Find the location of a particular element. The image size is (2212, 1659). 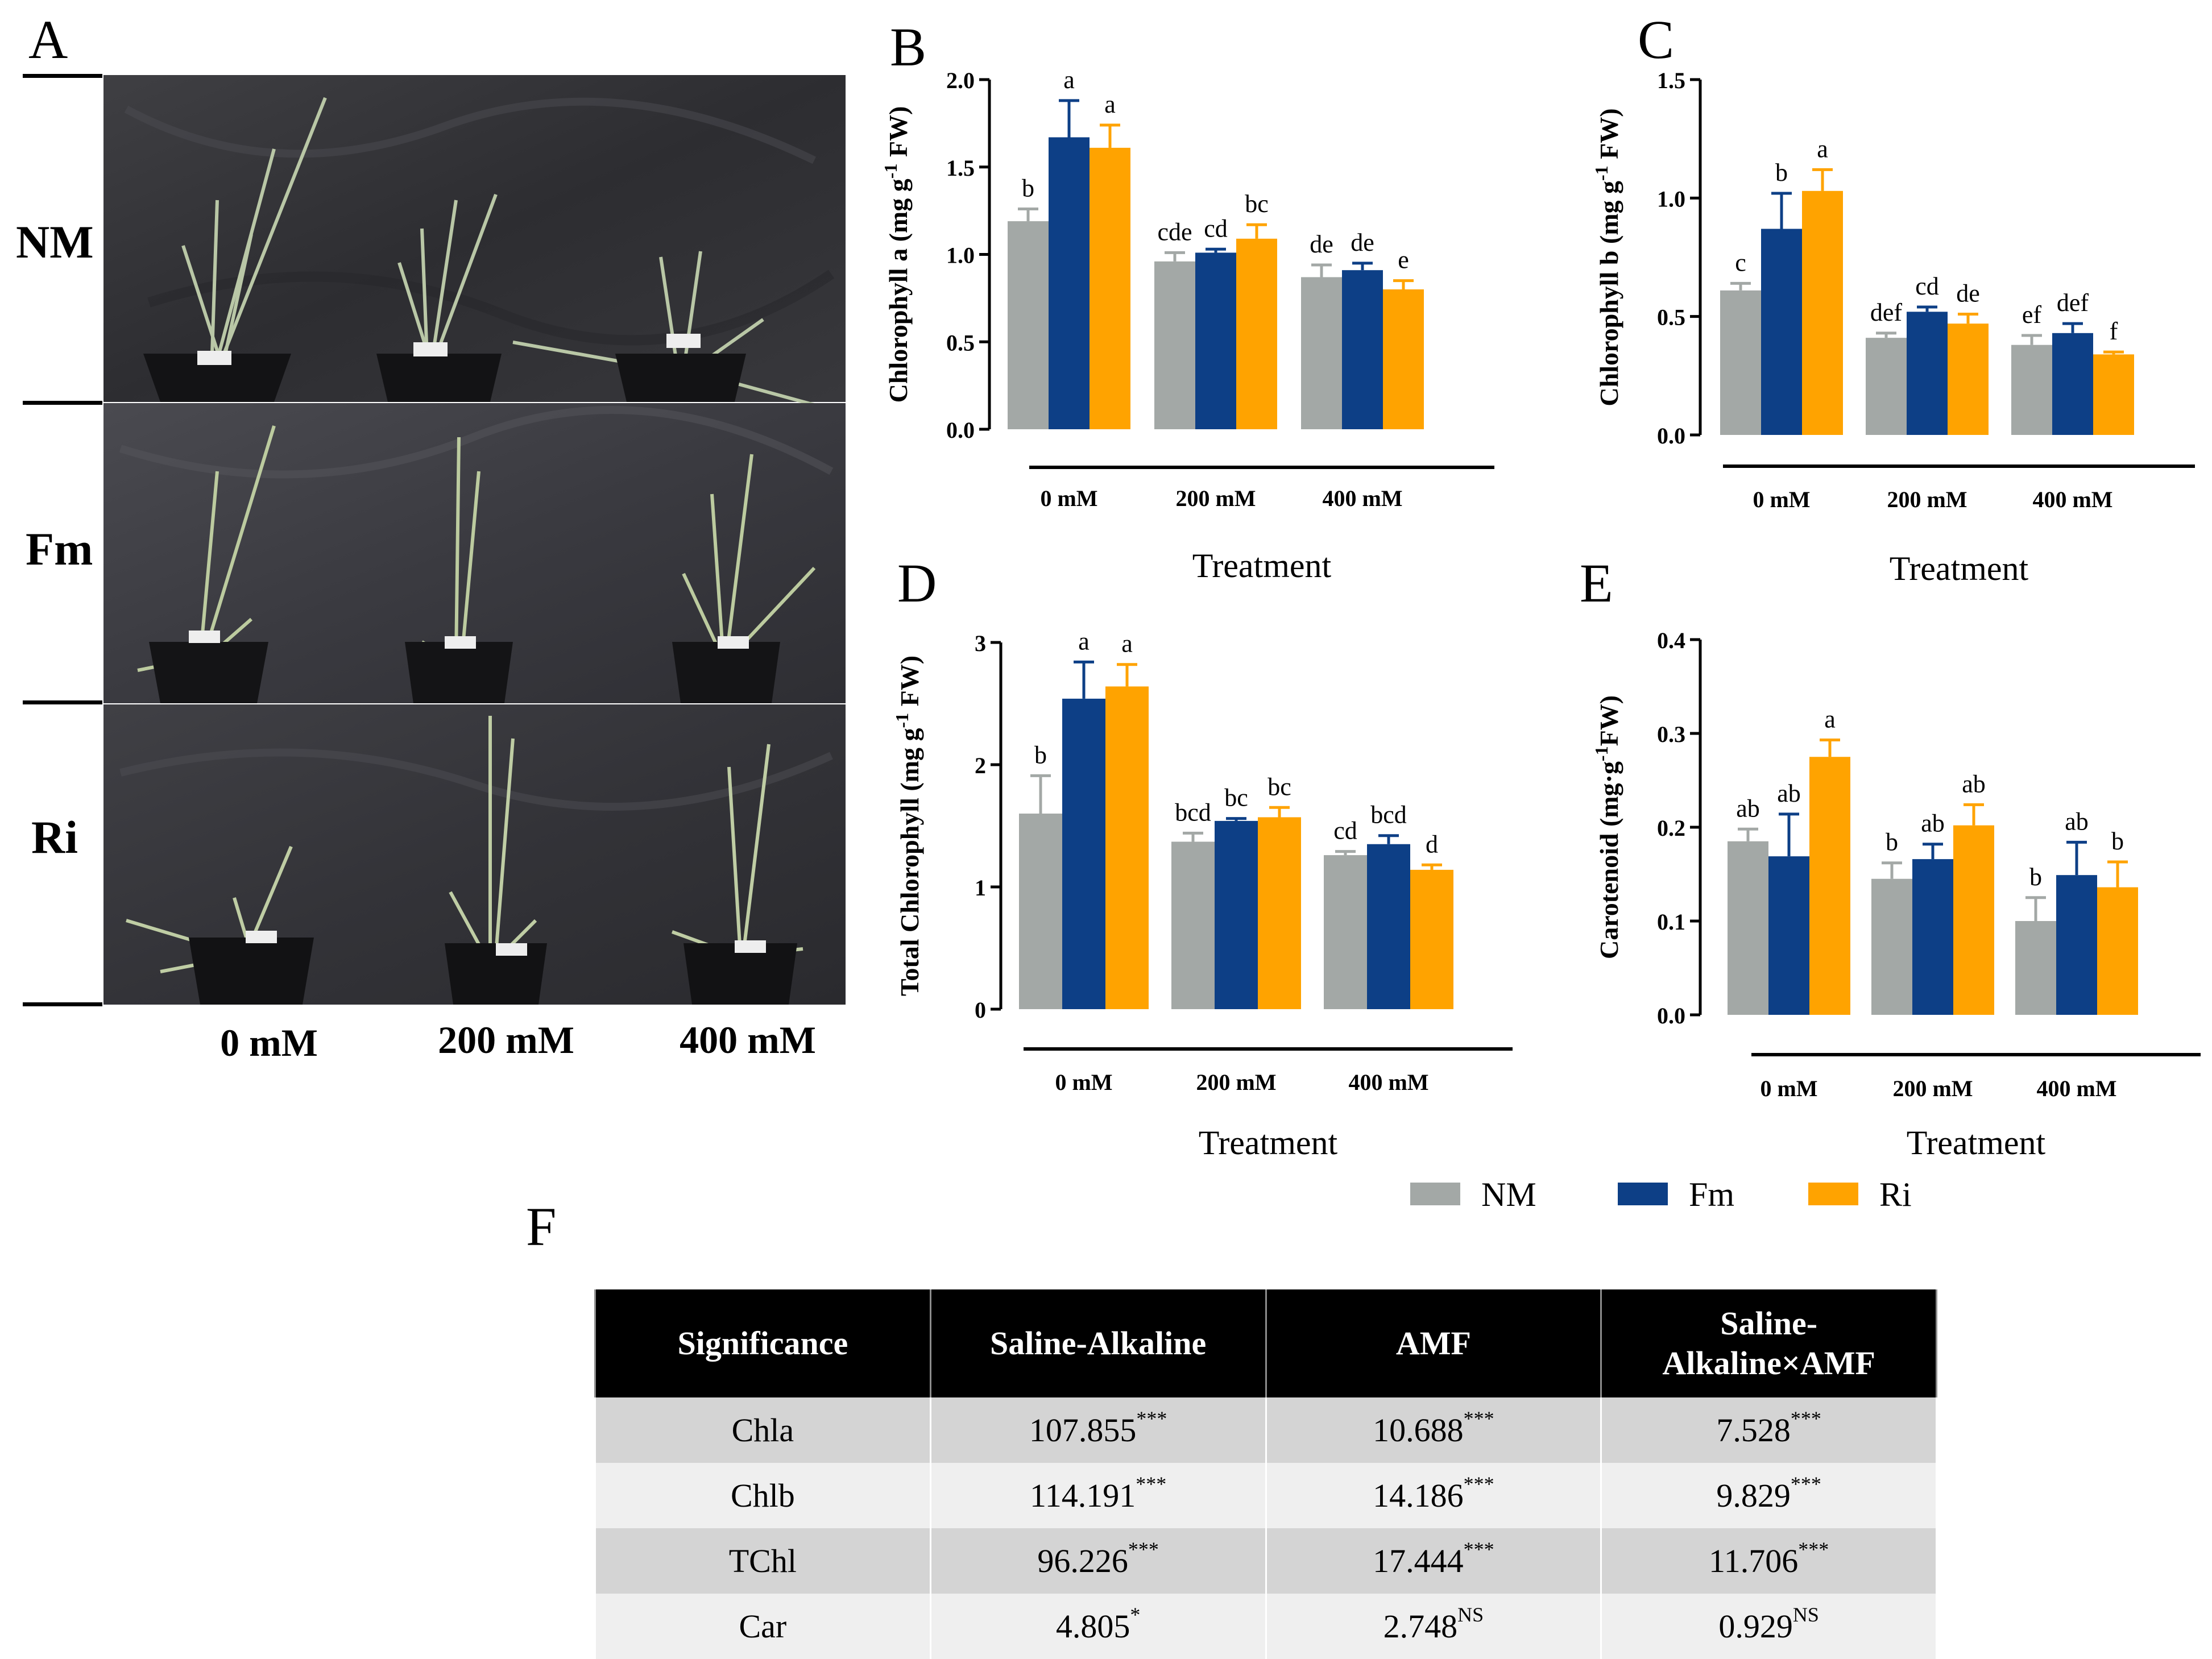

row-rule-bottom is located at coordinates (62, 1004).